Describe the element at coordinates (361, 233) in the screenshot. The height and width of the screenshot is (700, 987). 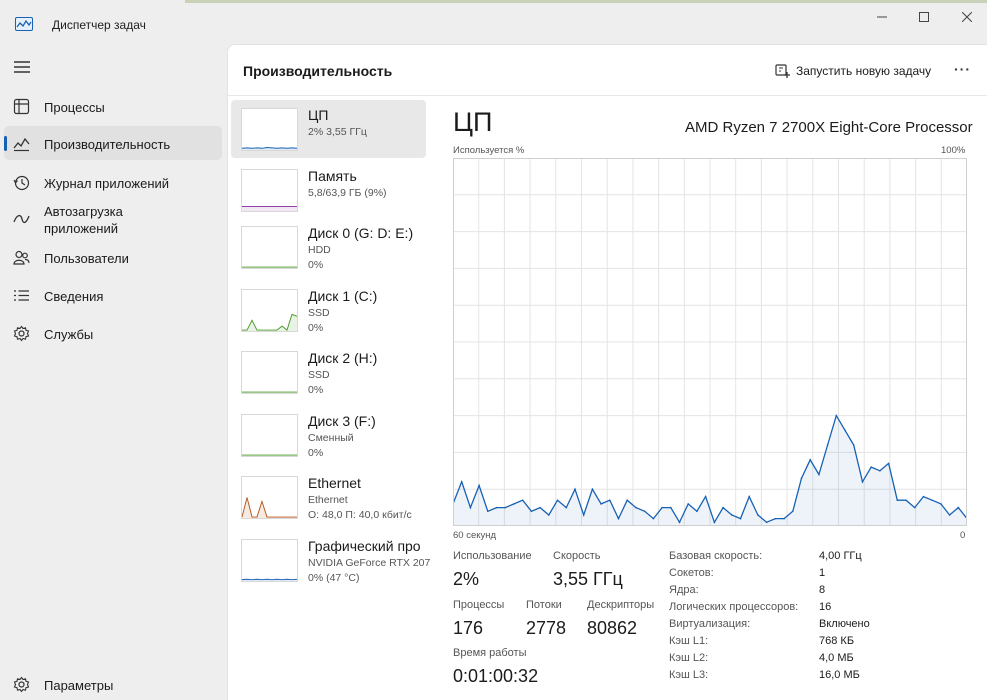
I see `device-name: Диск 0 (G: D: E:)` at that location.